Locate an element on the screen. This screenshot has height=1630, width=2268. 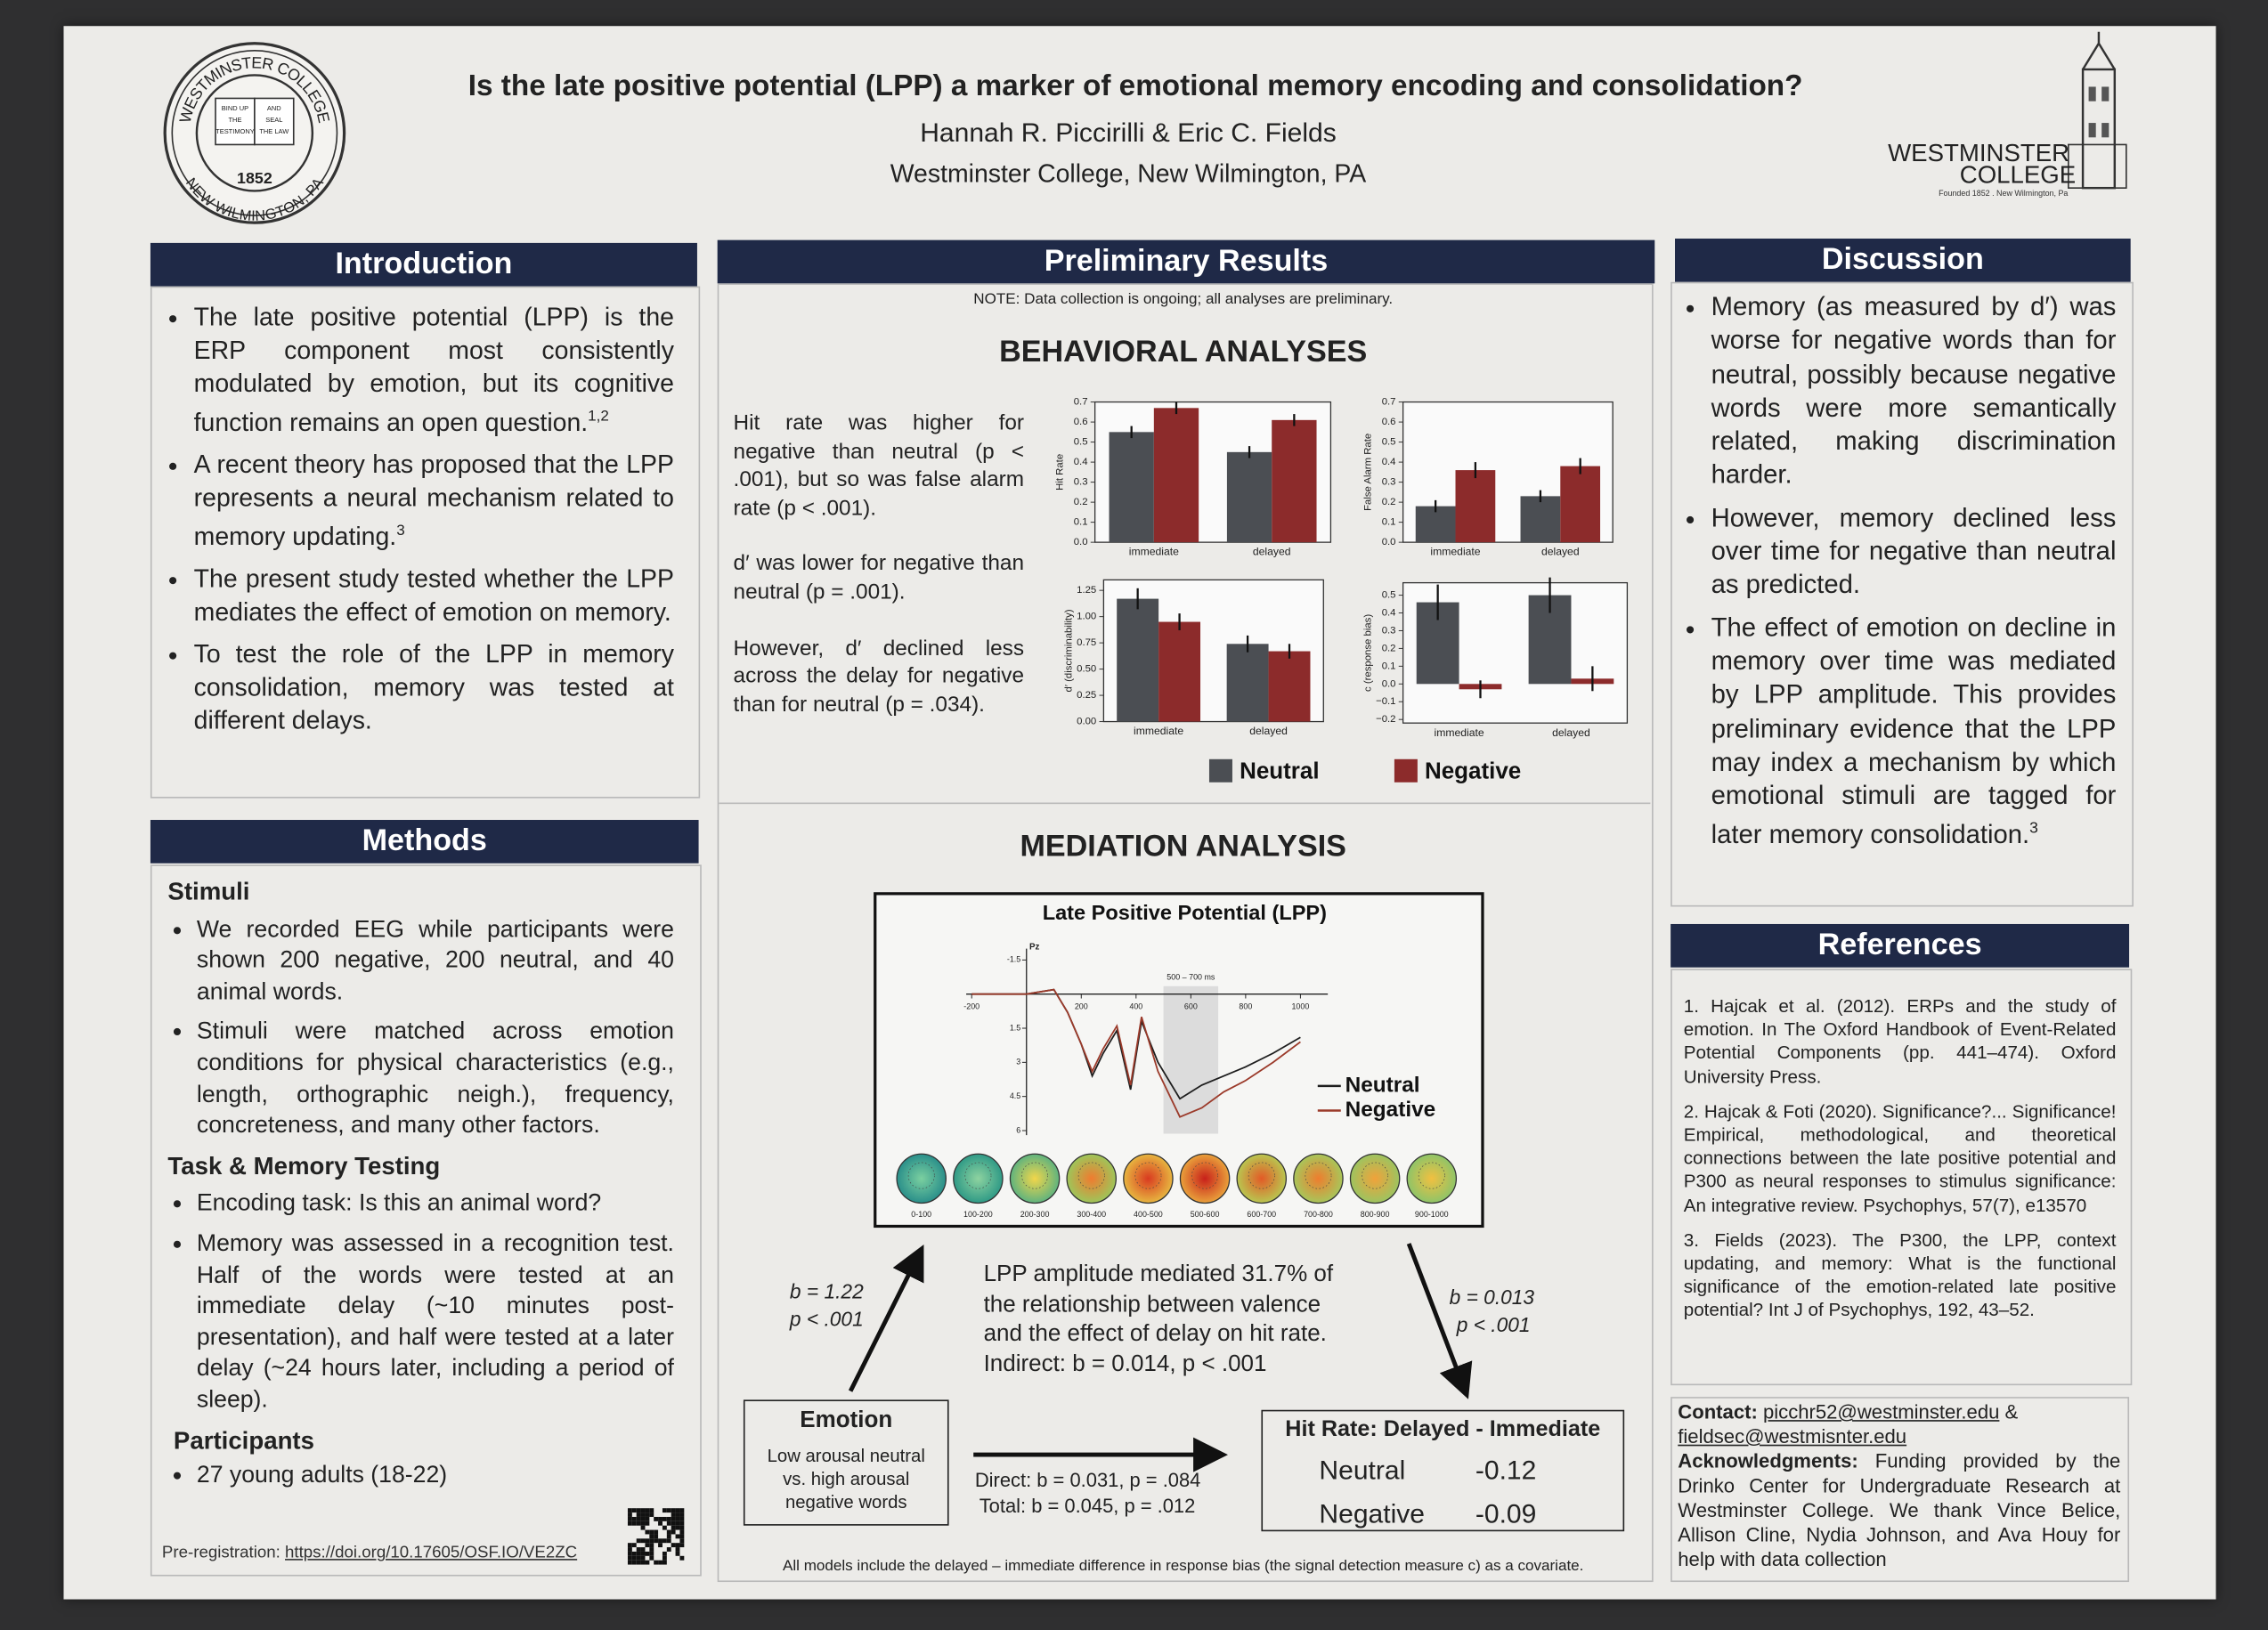
x-tick-label: immediate is located at coordinates (1154, 552).